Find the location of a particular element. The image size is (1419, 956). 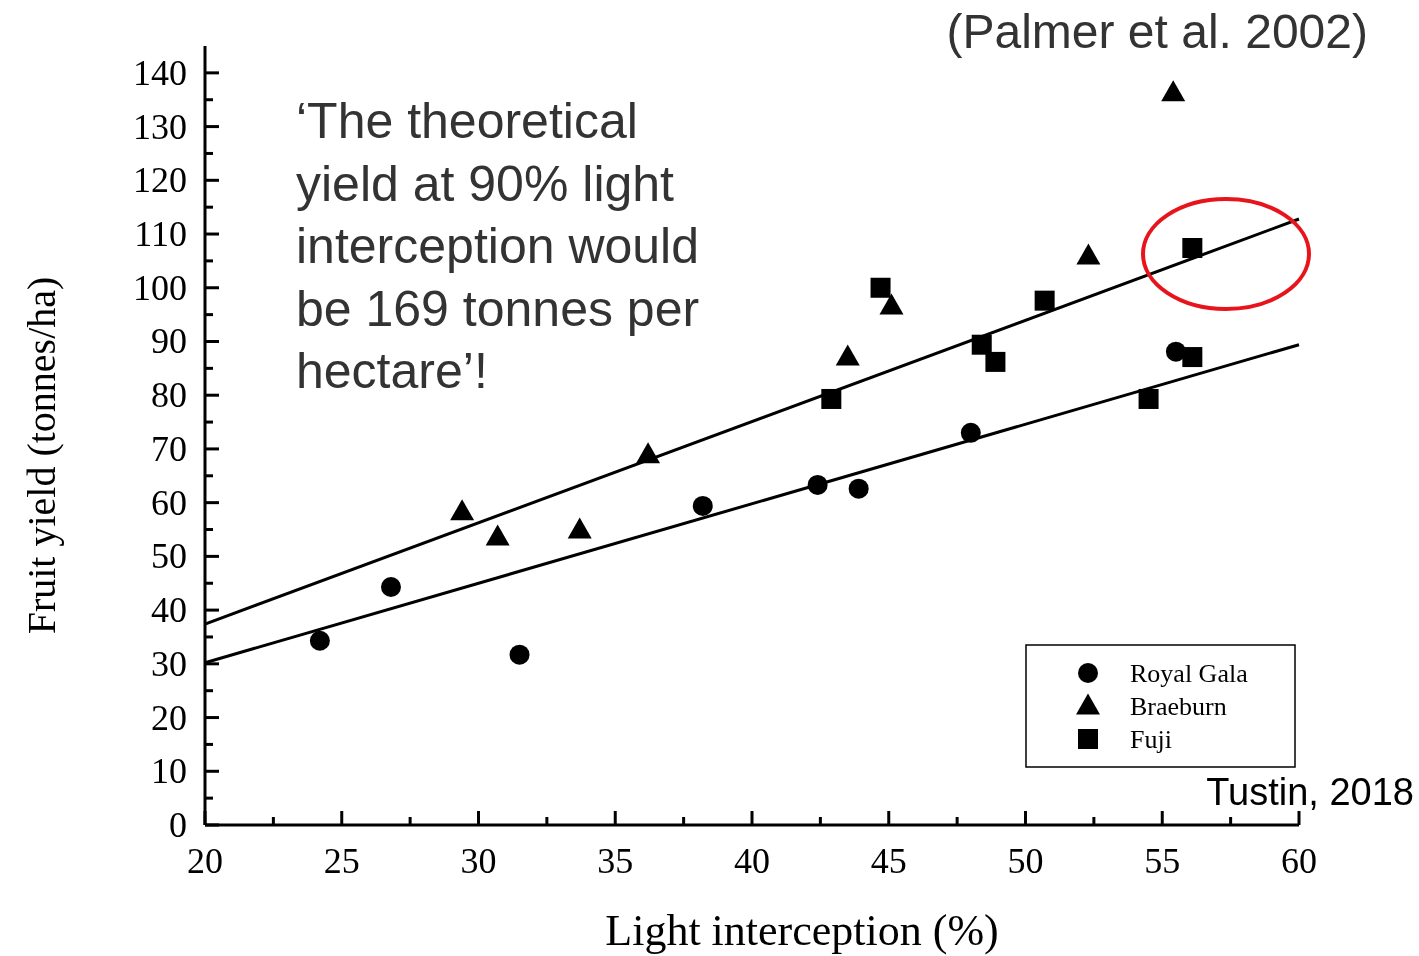

y-tick-label: 140 is located at coordinates (160, 72).